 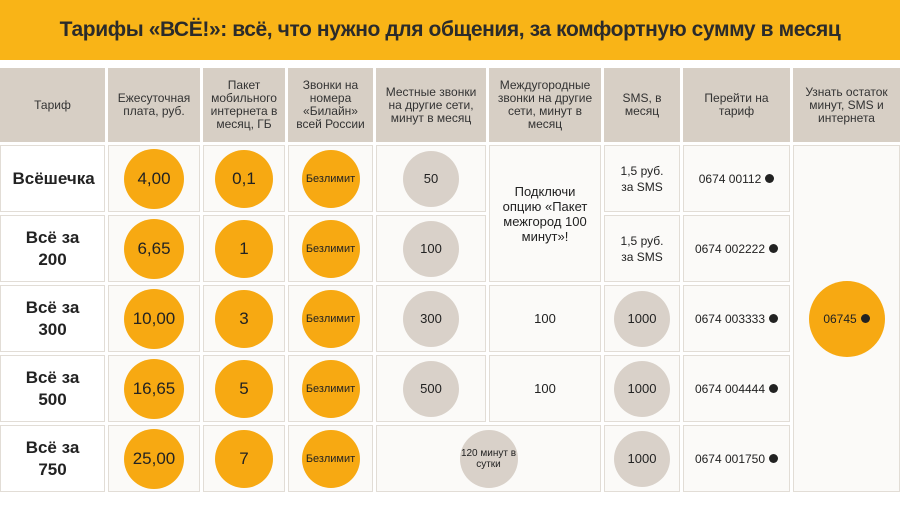 I want to click on value-circle: 0,1, so click(x=244, y=178).